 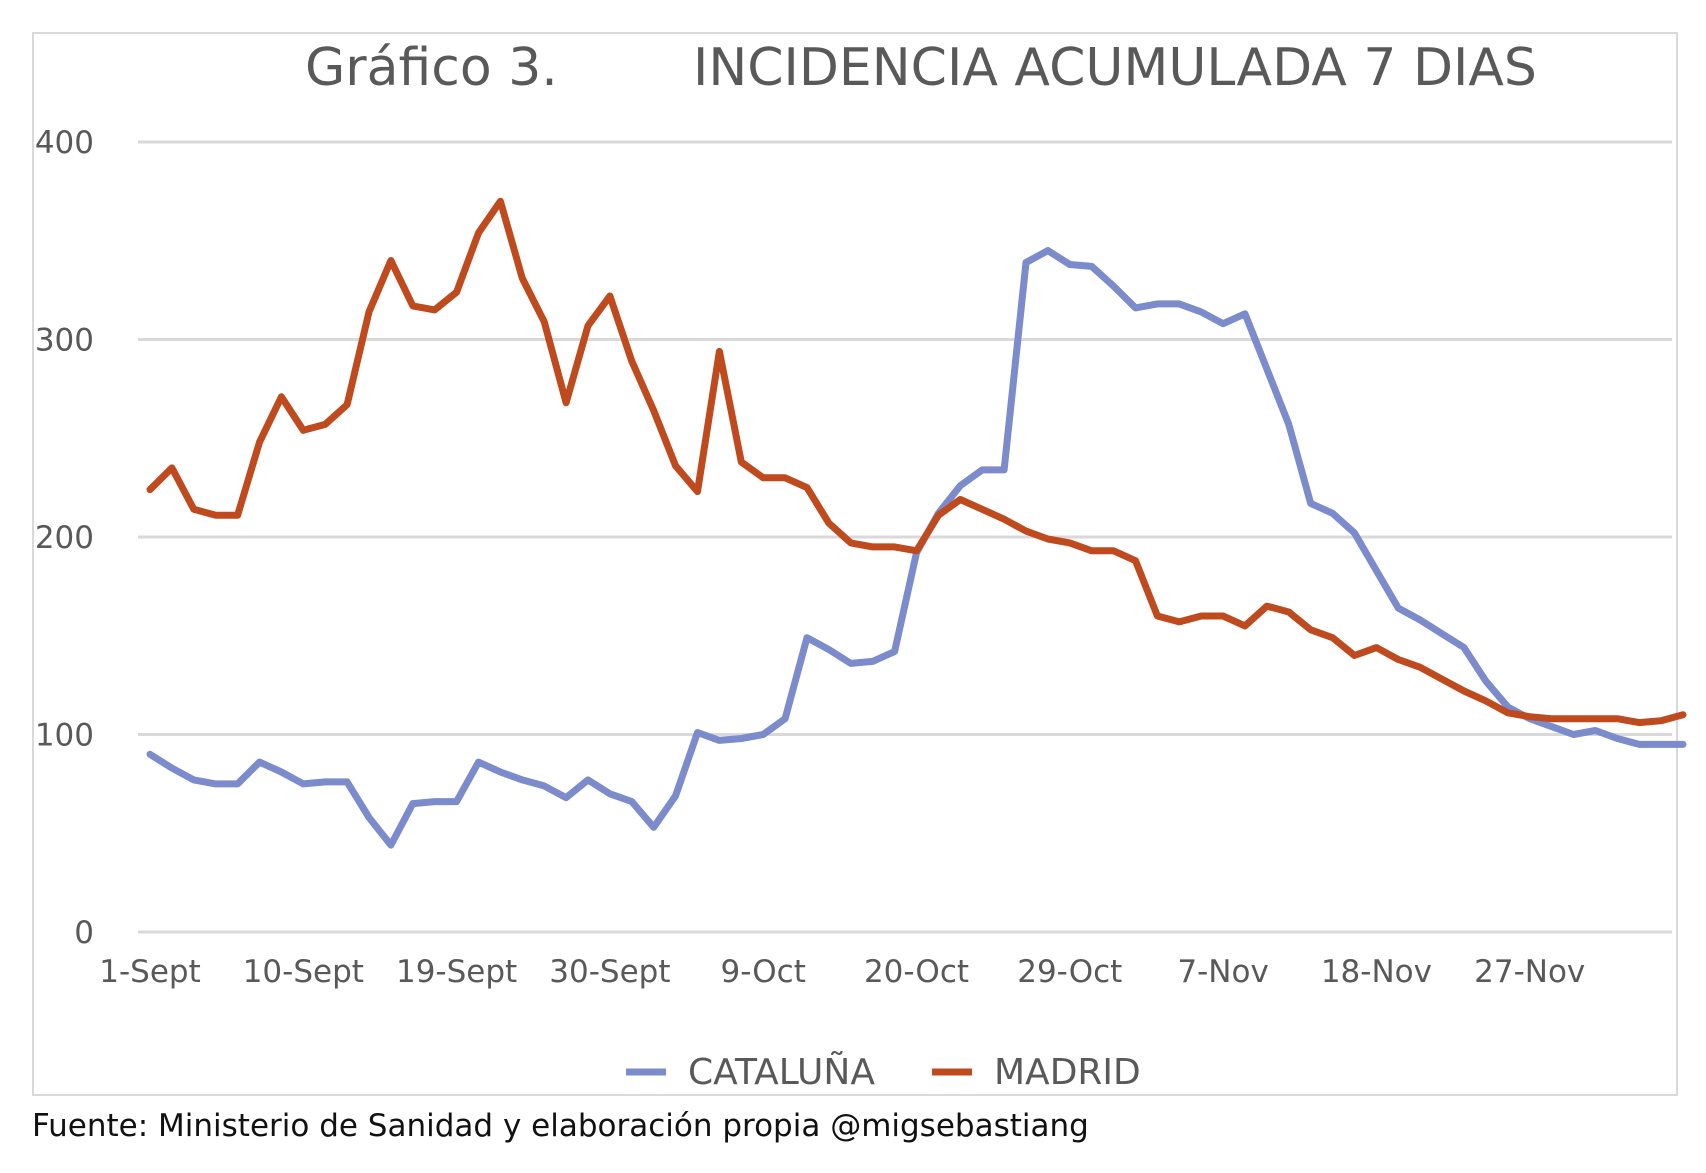 I want to click on y-tick-label: 0, so click(x=84, y=933).